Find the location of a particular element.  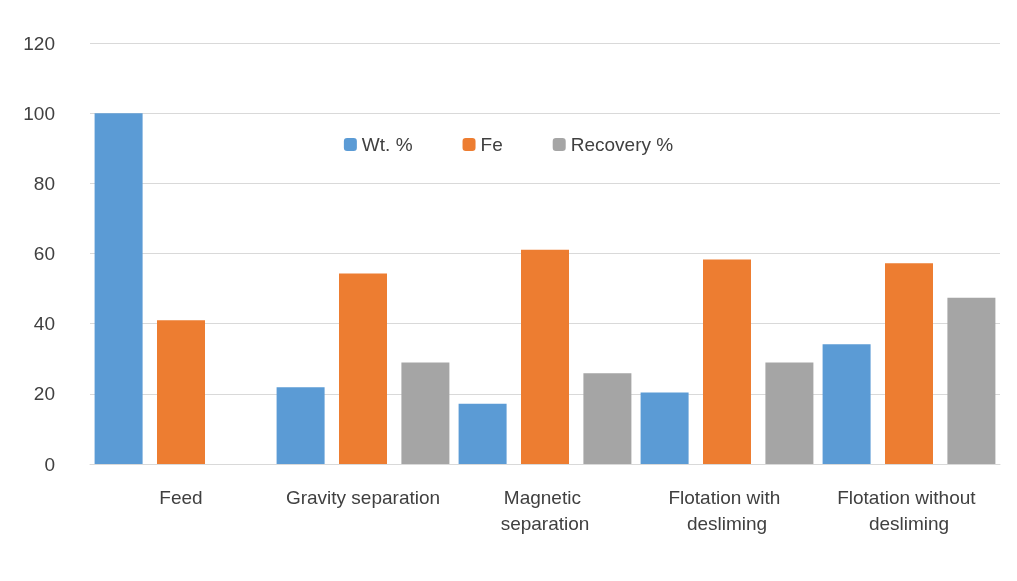

legend-label: Wt. % is located at coordinates (387, 144).